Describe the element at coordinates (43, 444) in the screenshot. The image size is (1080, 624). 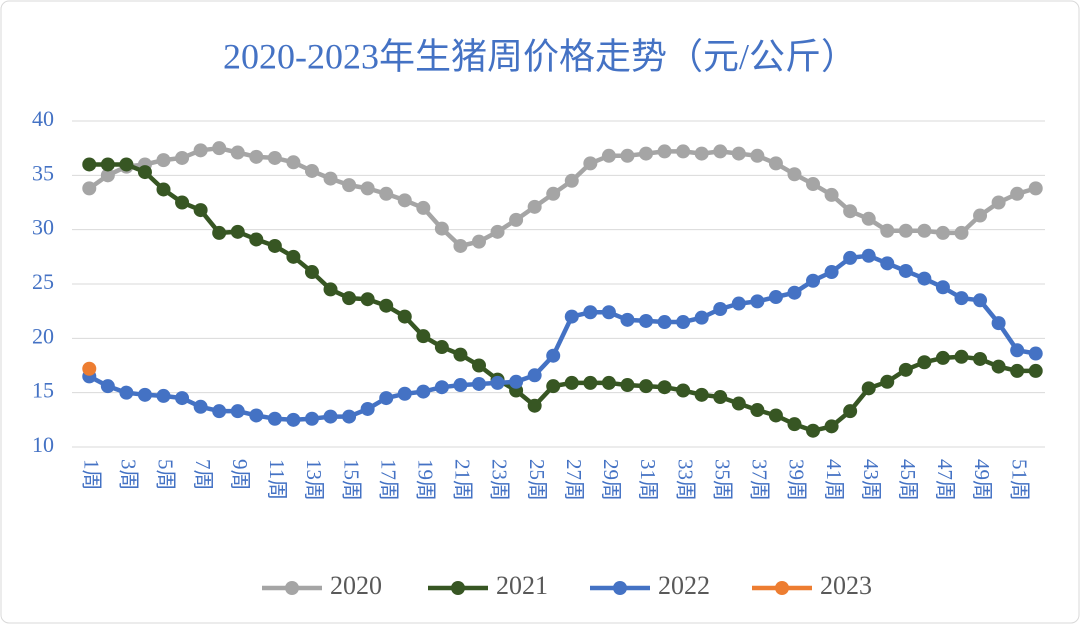
I see `y-tick-label: 10` at that location.